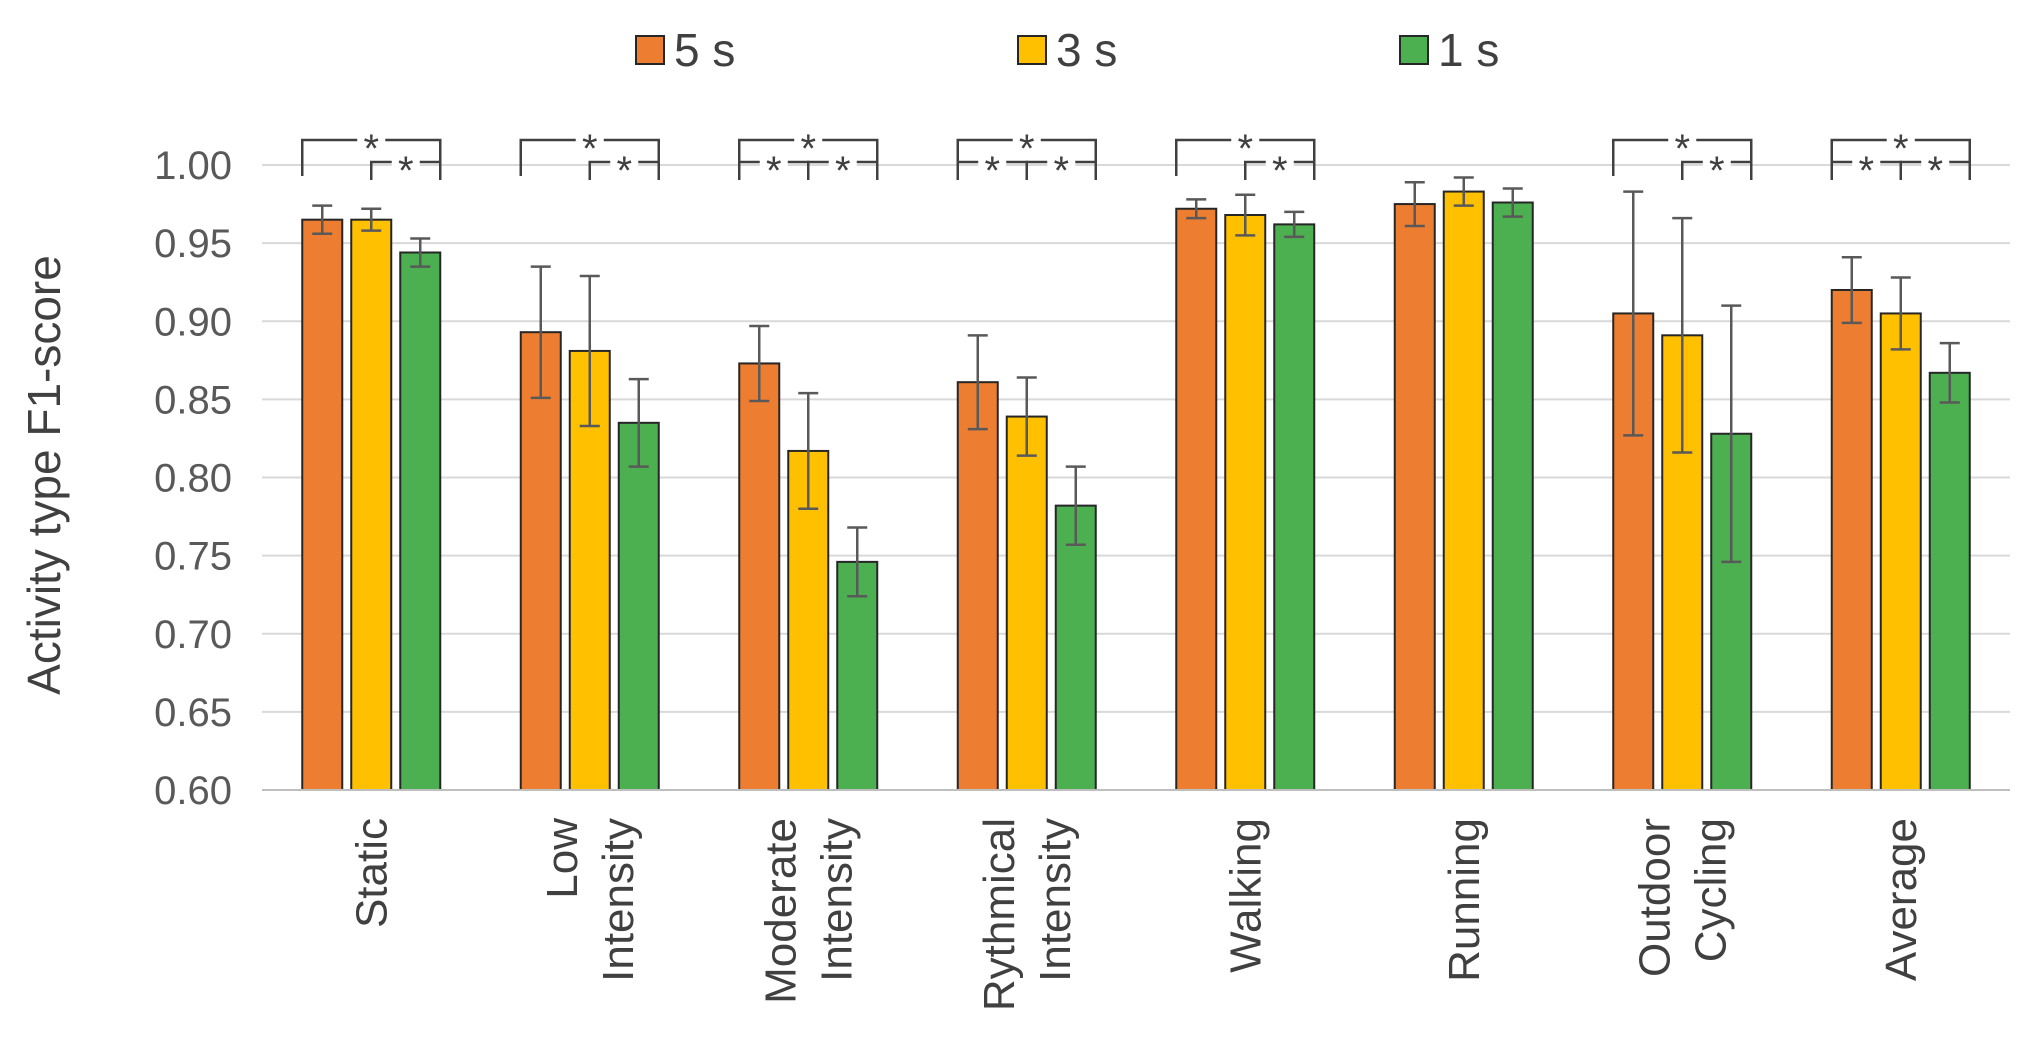  I want to click on category-label: Moderate, so click(780, 911).